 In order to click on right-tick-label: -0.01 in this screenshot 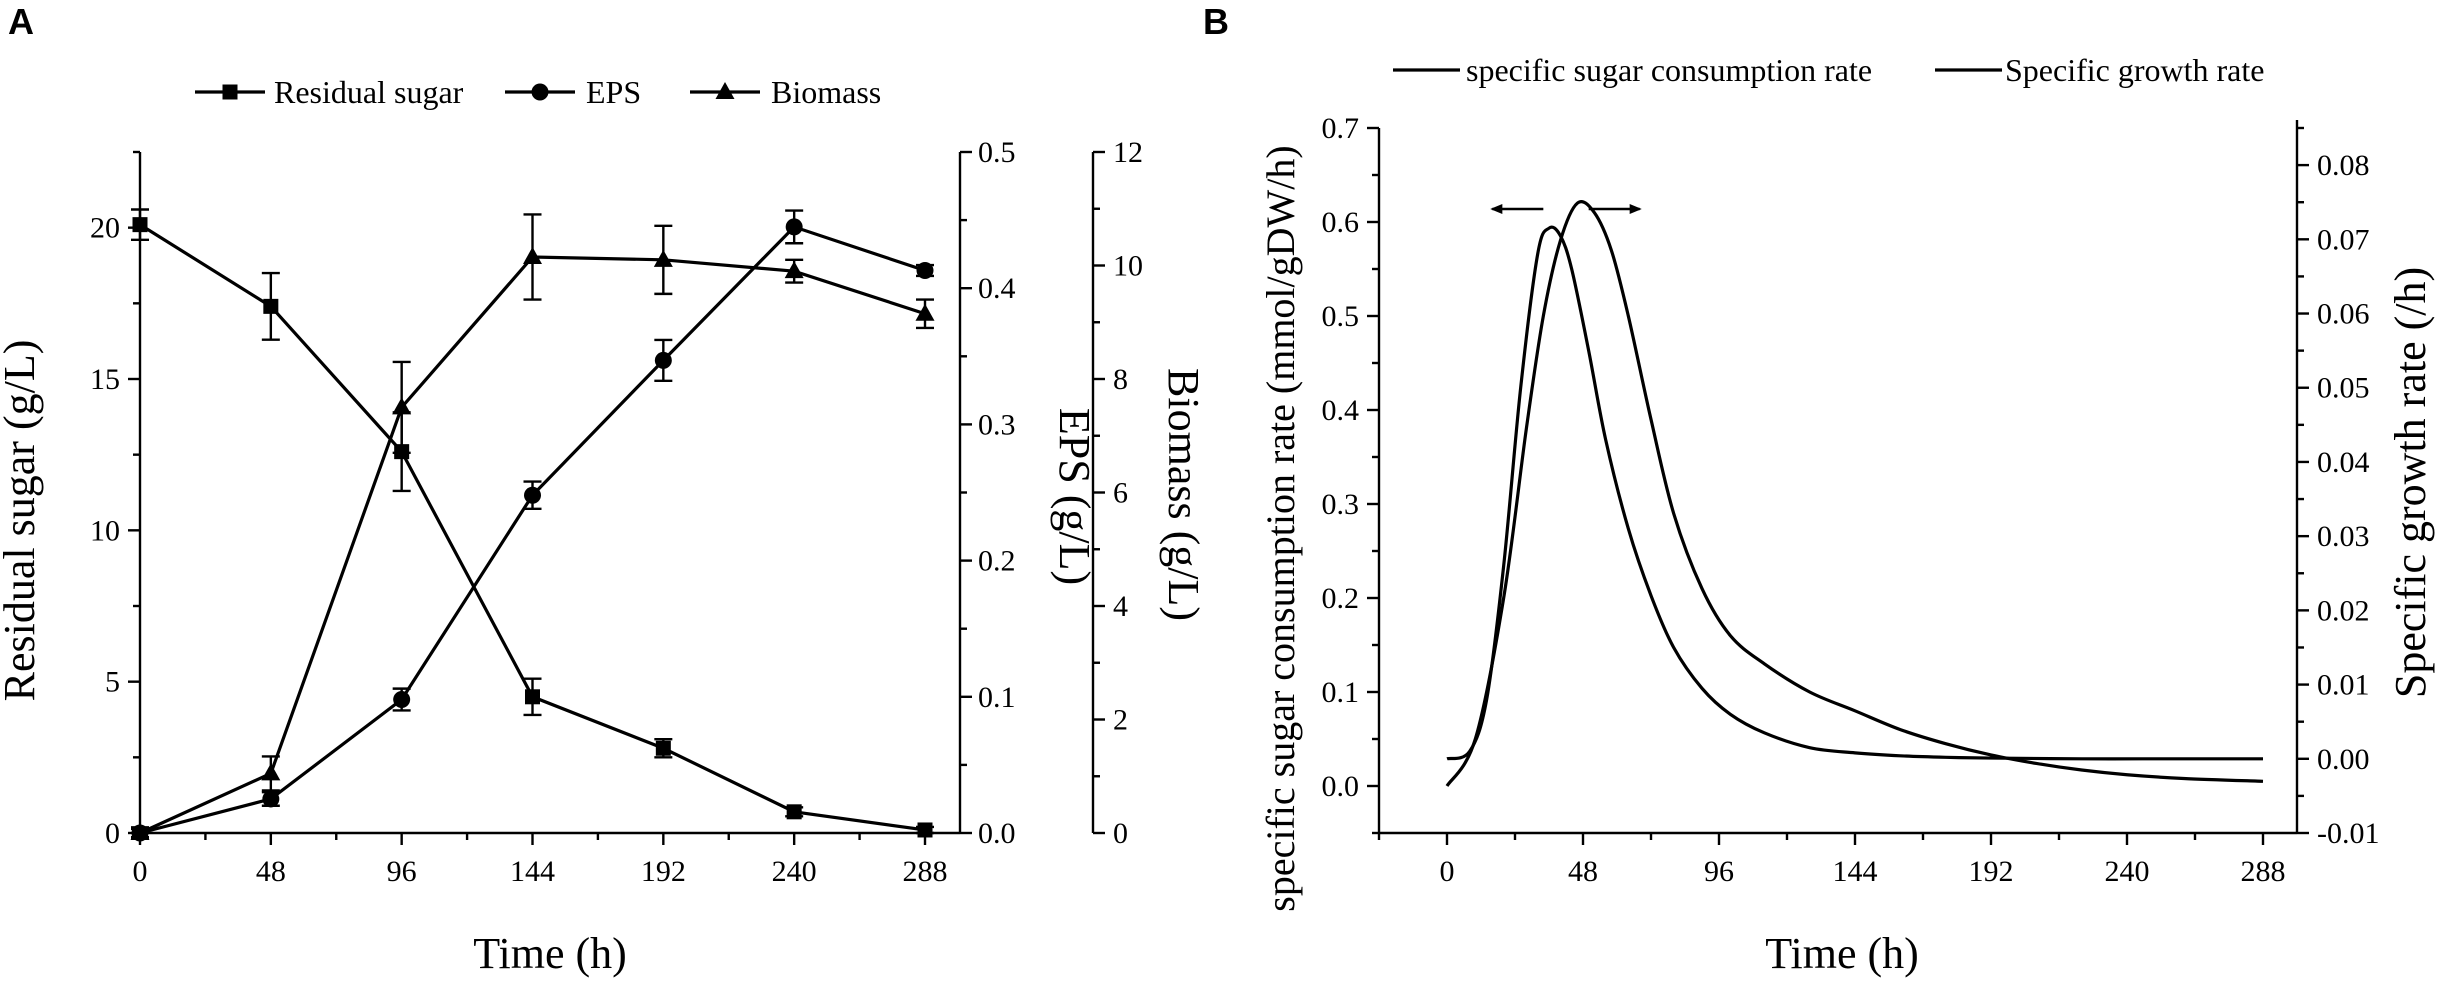, I will do `click(2348, 833)`.